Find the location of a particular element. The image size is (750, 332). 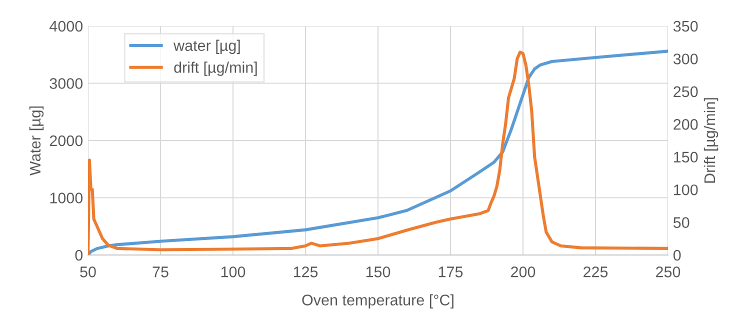

y2-tick-label: 200 is located at coordinates (686, 124).